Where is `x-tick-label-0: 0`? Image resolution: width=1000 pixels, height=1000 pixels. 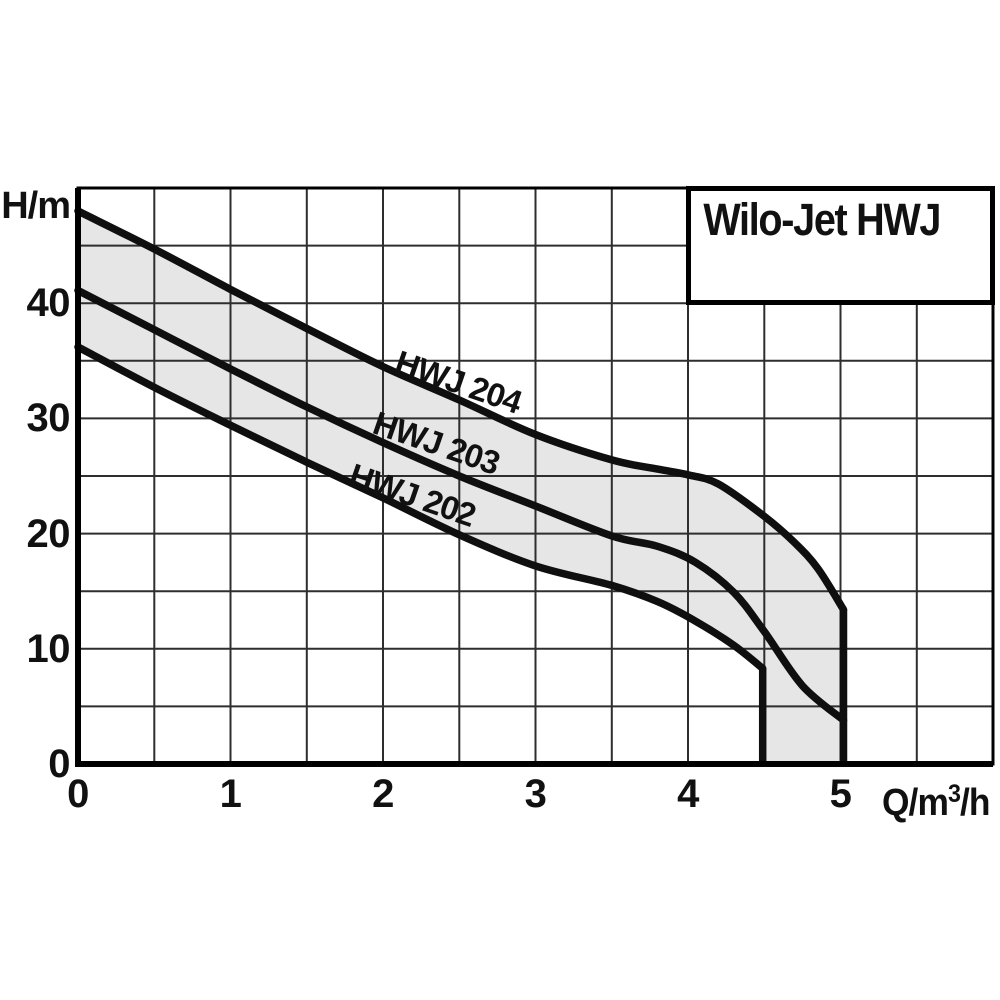
x-tick-label-0: 0 is located at coordinates (78, 794).